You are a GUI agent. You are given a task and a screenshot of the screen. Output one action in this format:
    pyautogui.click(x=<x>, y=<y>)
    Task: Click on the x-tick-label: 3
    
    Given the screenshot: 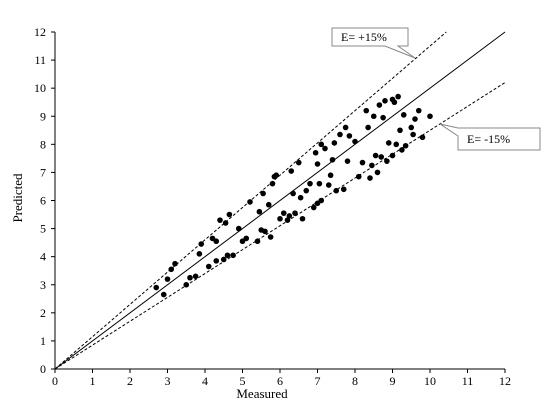 What is the action you would take?
    pyautogui.click(x=168, y=381)
    